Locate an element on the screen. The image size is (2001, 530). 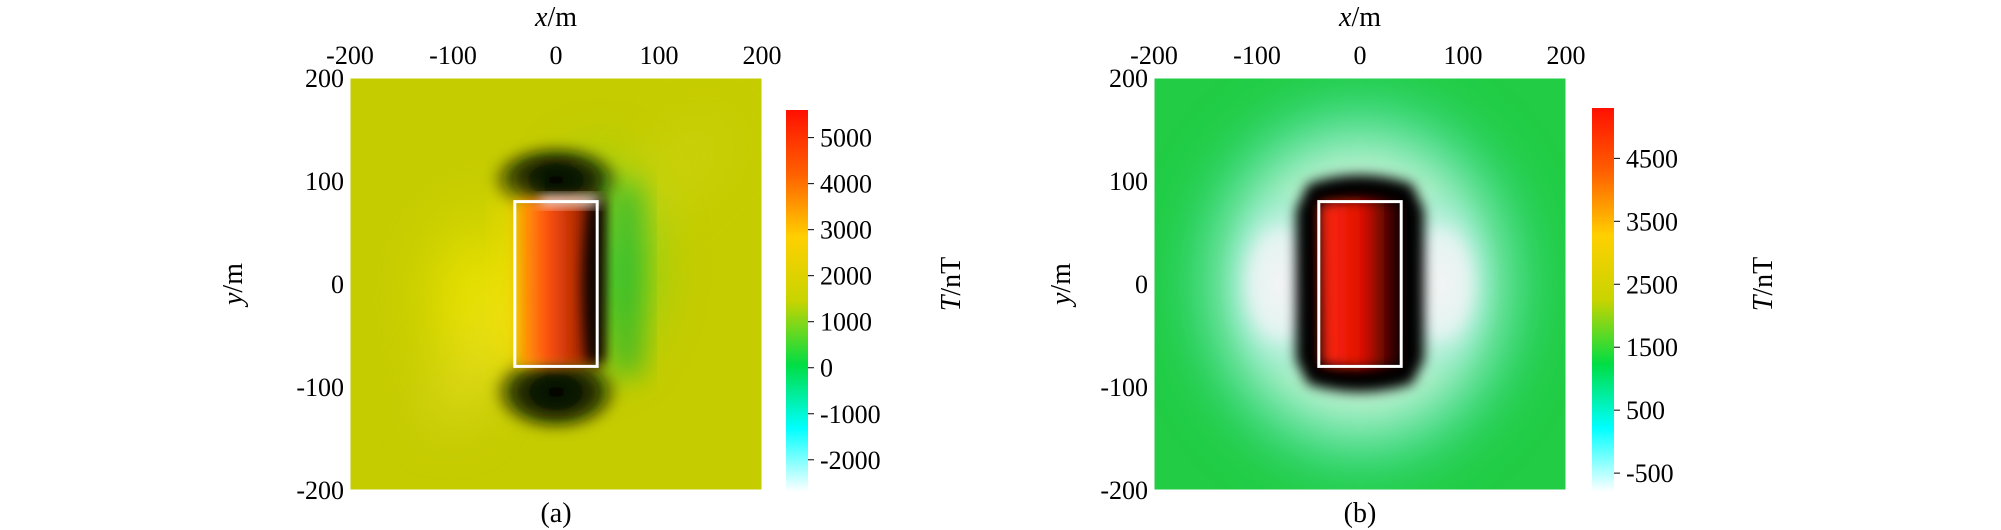
x-tick-label-b-2: 0 is located at coordinates (1360, 55).